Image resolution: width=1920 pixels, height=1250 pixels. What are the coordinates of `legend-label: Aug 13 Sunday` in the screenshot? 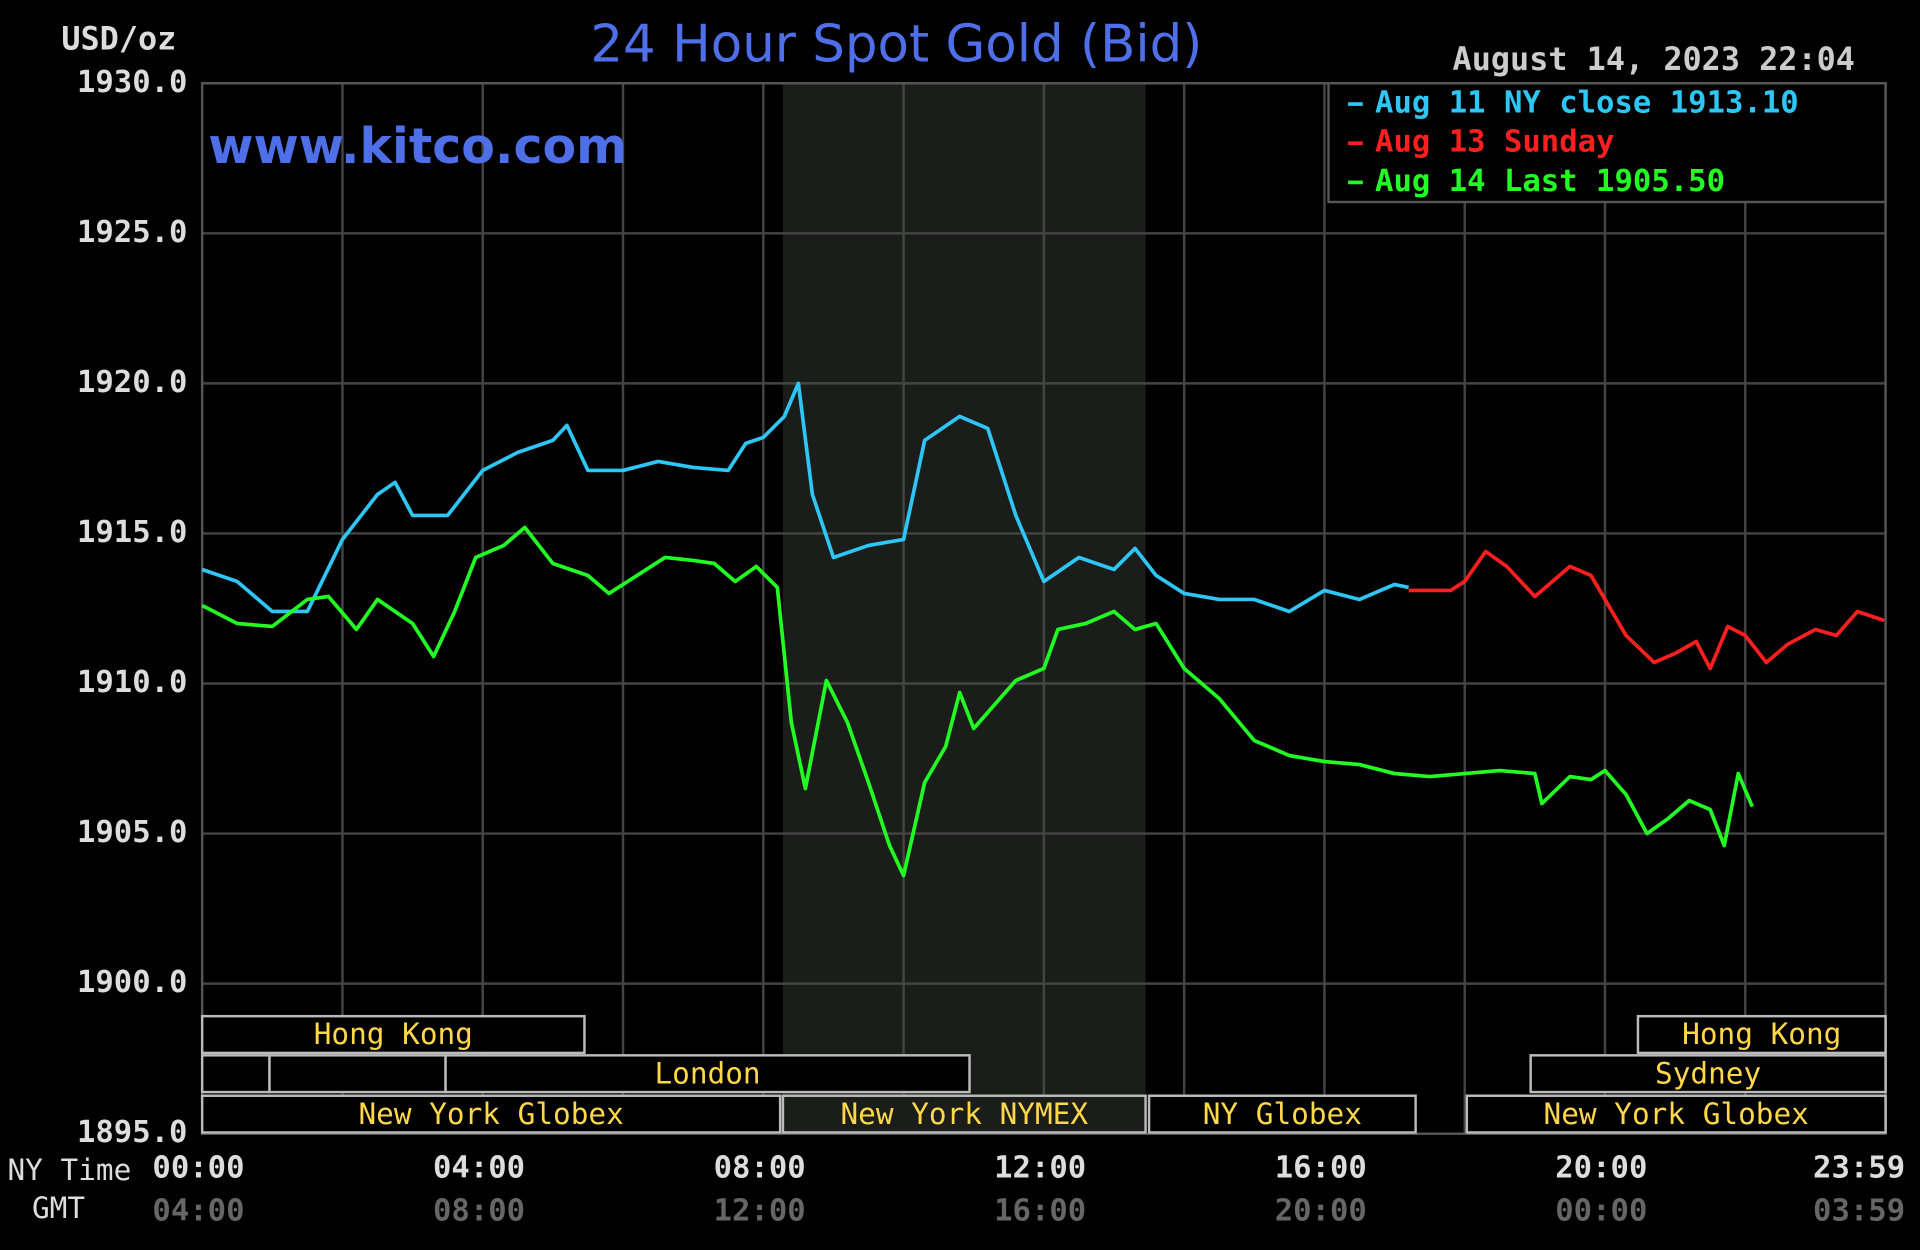 It's located at (1494, 142).